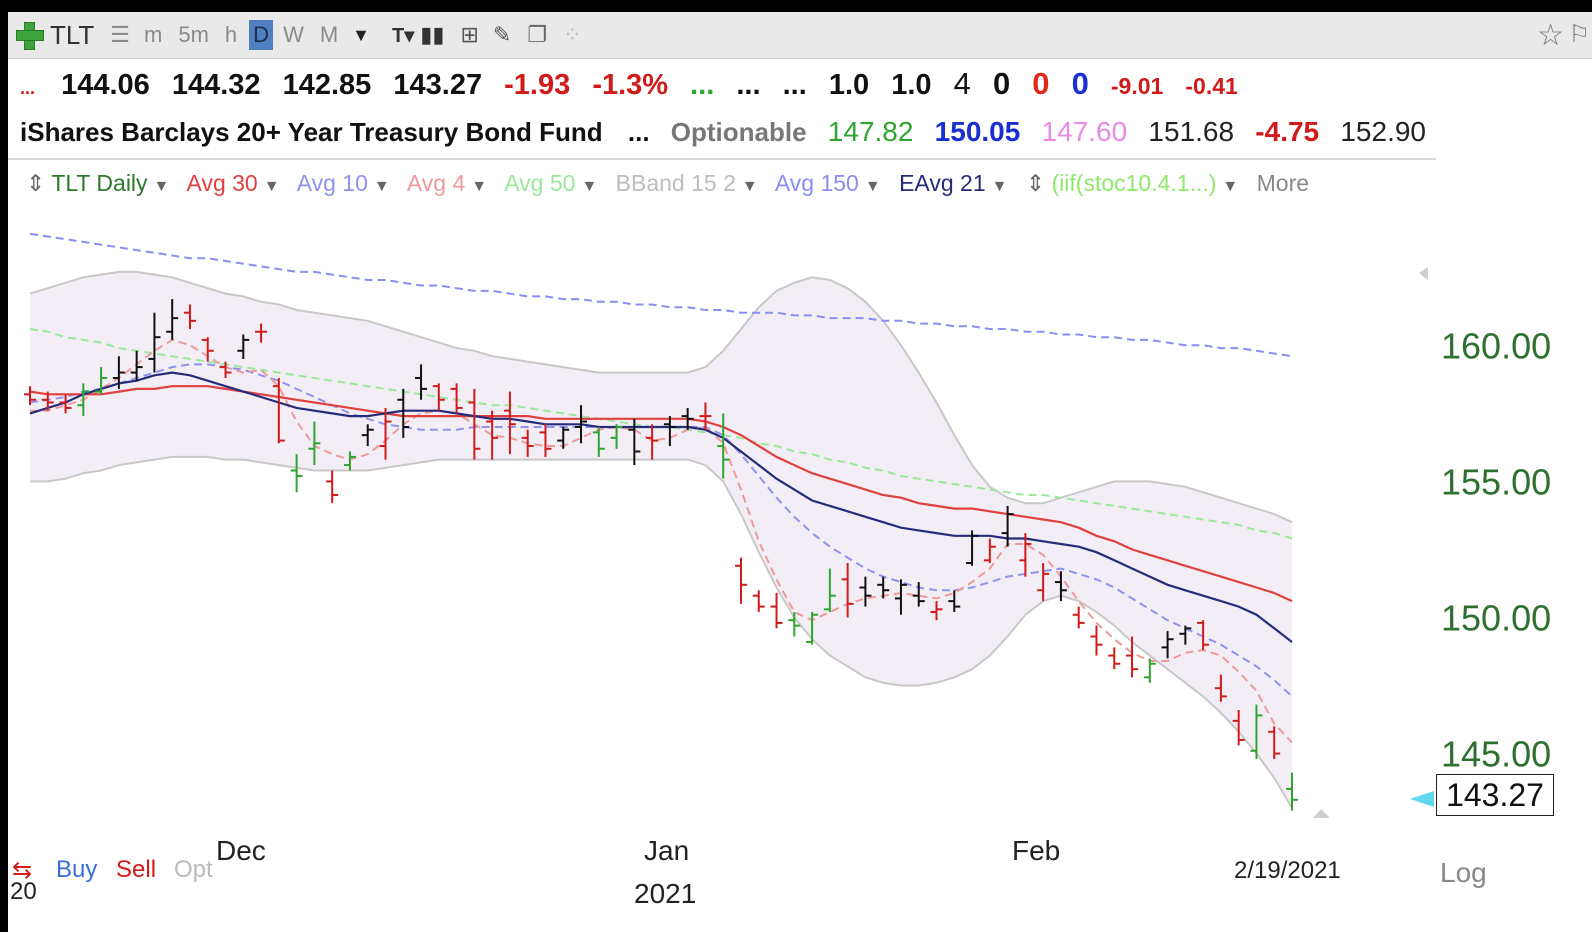 The height and width of the screenshot is (932, 1592). Describe the element at coordinates (661, 295) in the screenshot. I see `avg150-line` at that location.